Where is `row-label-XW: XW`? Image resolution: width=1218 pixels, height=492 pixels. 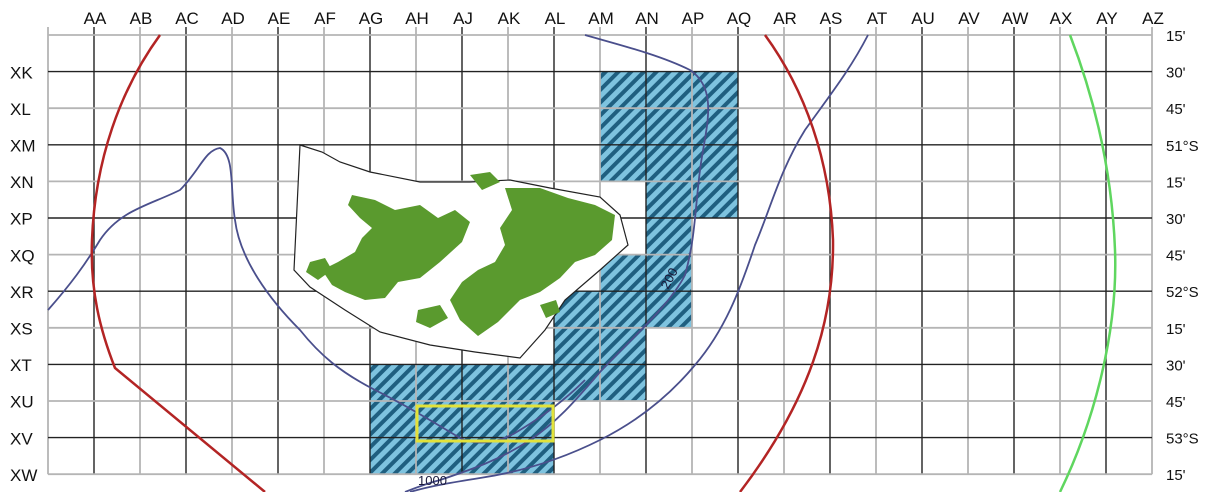
row-label-XW: XW is located at coordinates (23, 475).